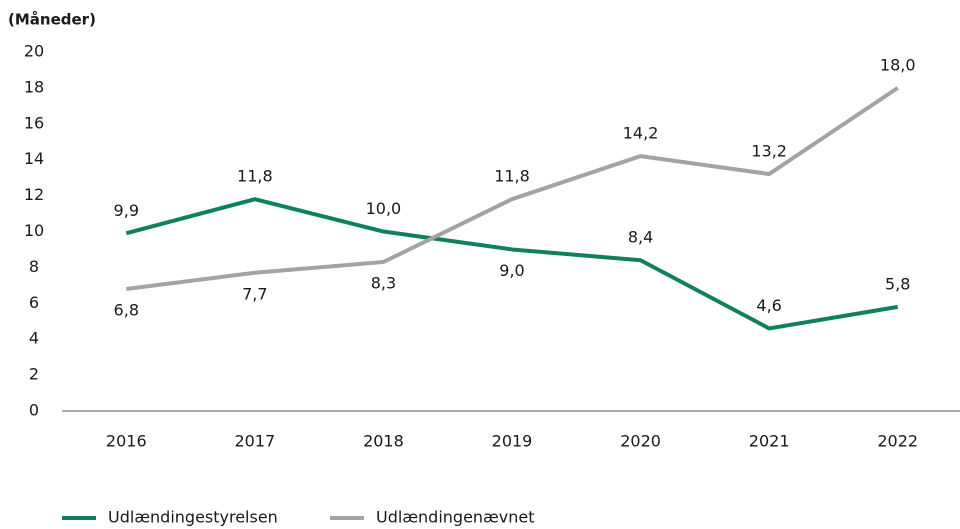 The width and height of the screenshot is (960, 529). What do you see at coordinates (34, 158) in the screenshot?
I see `y-tick-label: 14` at bounding box center [34, 158].